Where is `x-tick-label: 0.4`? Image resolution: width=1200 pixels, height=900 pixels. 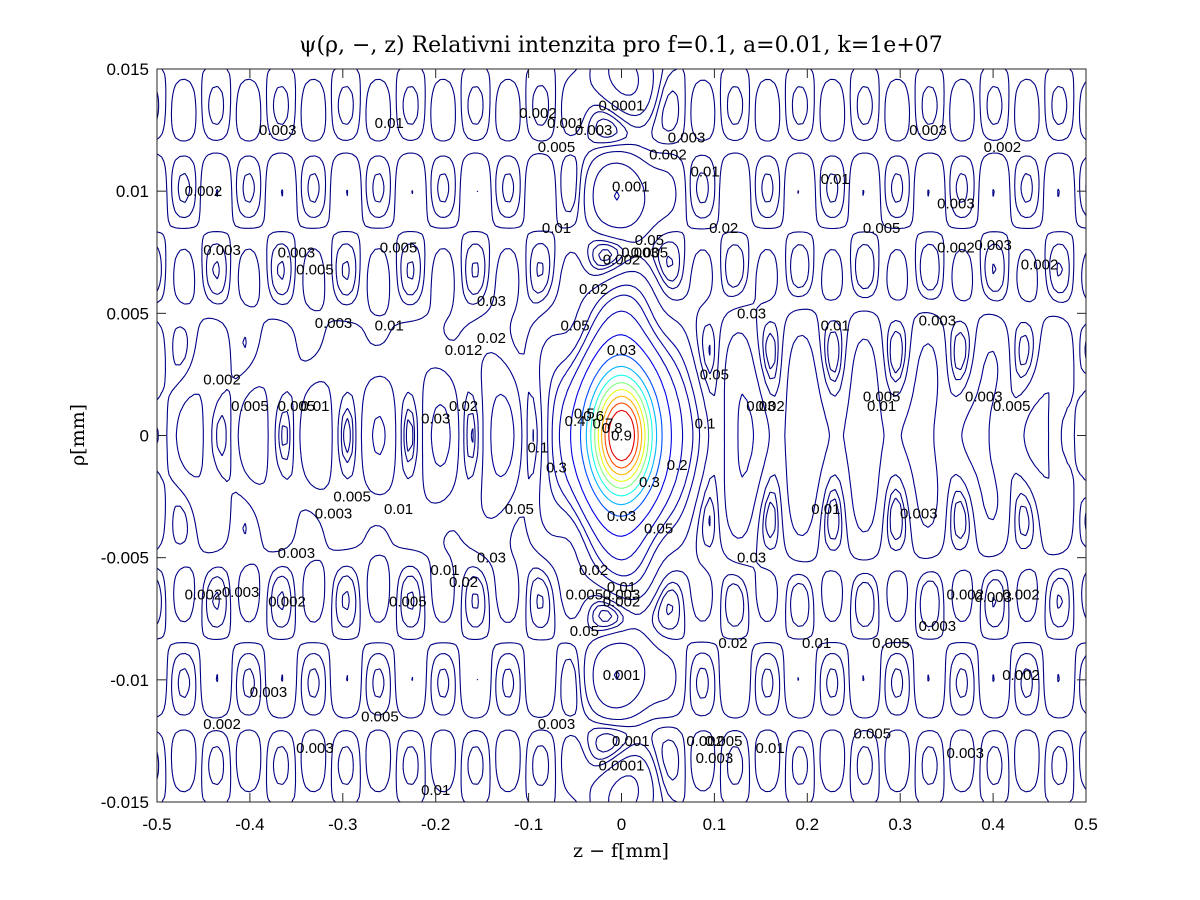
x-tick-label: 0.4 is located at coordinates (993, 824).